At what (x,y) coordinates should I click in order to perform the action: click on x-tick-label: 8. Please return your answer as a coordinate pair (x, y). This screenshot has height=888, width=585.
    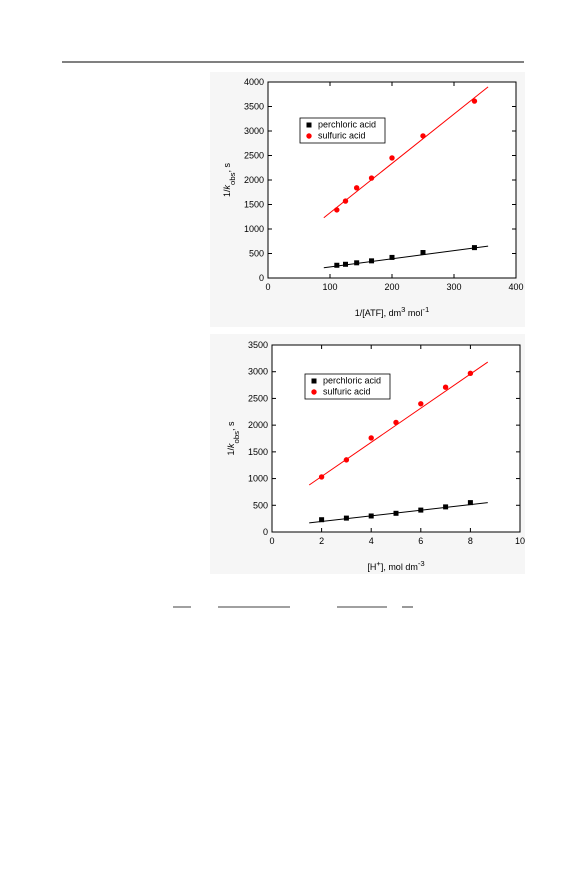
    Looking at the image, I should click on (470, 541).